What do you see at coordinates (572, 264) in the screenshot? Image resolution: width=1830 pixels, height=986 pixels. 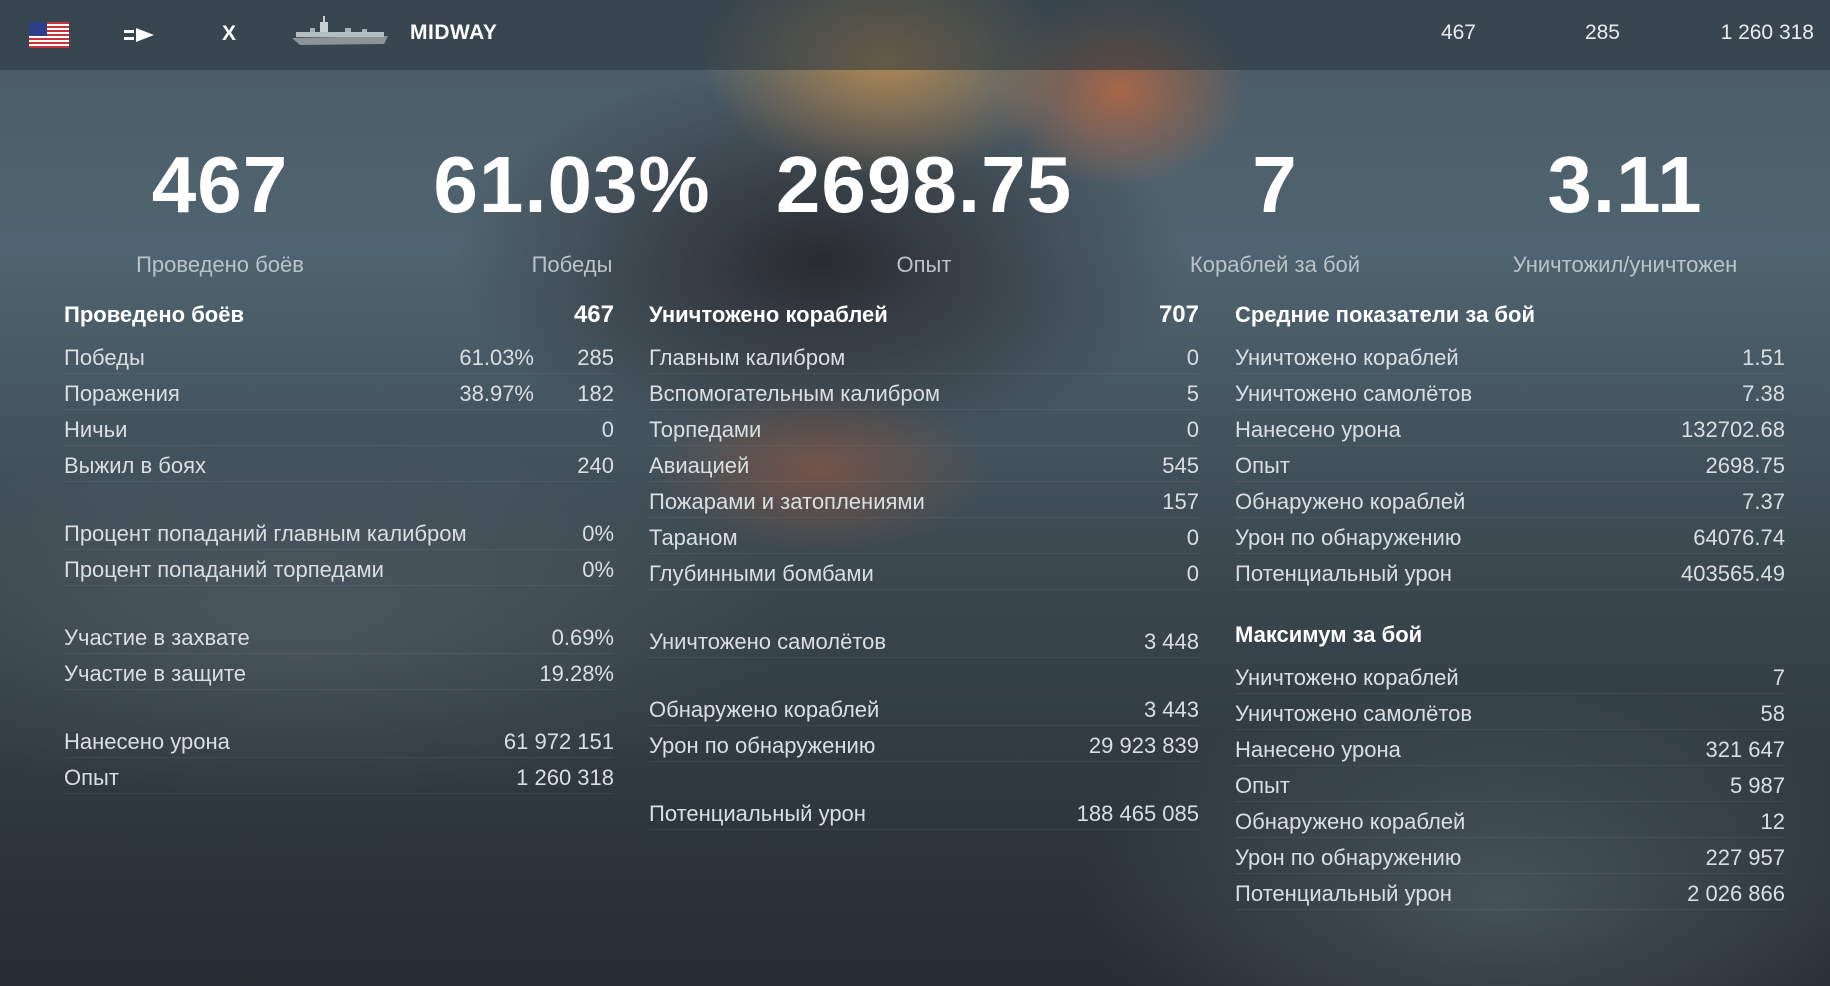 I see `summary-label: Победы` at bounding box center [572, 264].